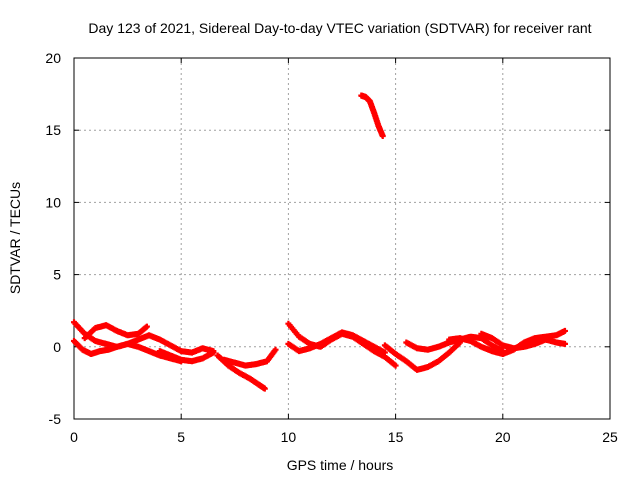 The height and width of the screenshot is (480, 640). Describe the element at coordinates (53, 130) in the screenshot. I see `y-tick-label: 15` at that location.